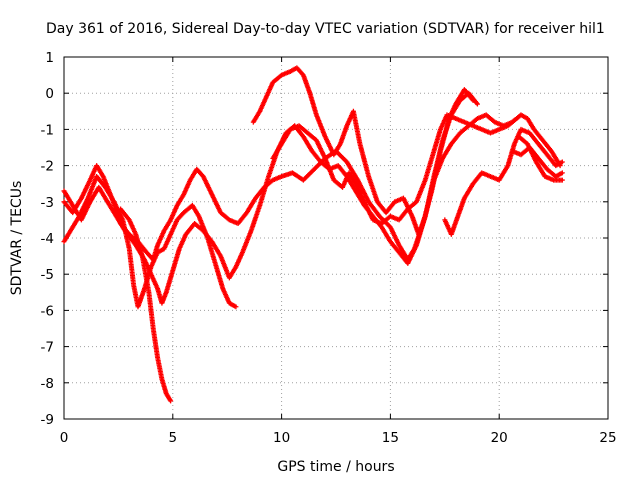 The image size is (640, 480). I want to click on x-tick-label: 20, so click(499, 438).